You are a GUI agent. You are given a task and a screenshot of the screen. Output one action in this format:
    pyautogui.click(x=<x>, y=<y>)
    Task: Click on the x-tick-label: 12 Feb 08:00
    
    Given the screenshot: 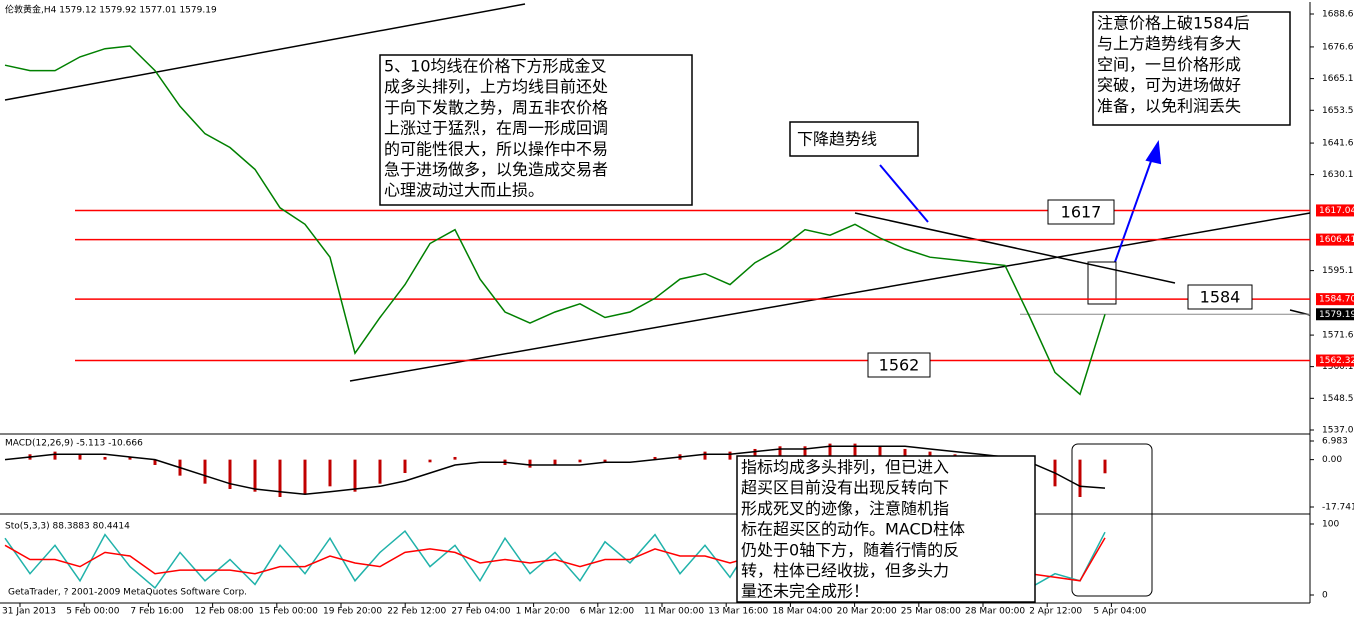 What is the action you would take?
    pyautogui.click(x=224, y=612)
    